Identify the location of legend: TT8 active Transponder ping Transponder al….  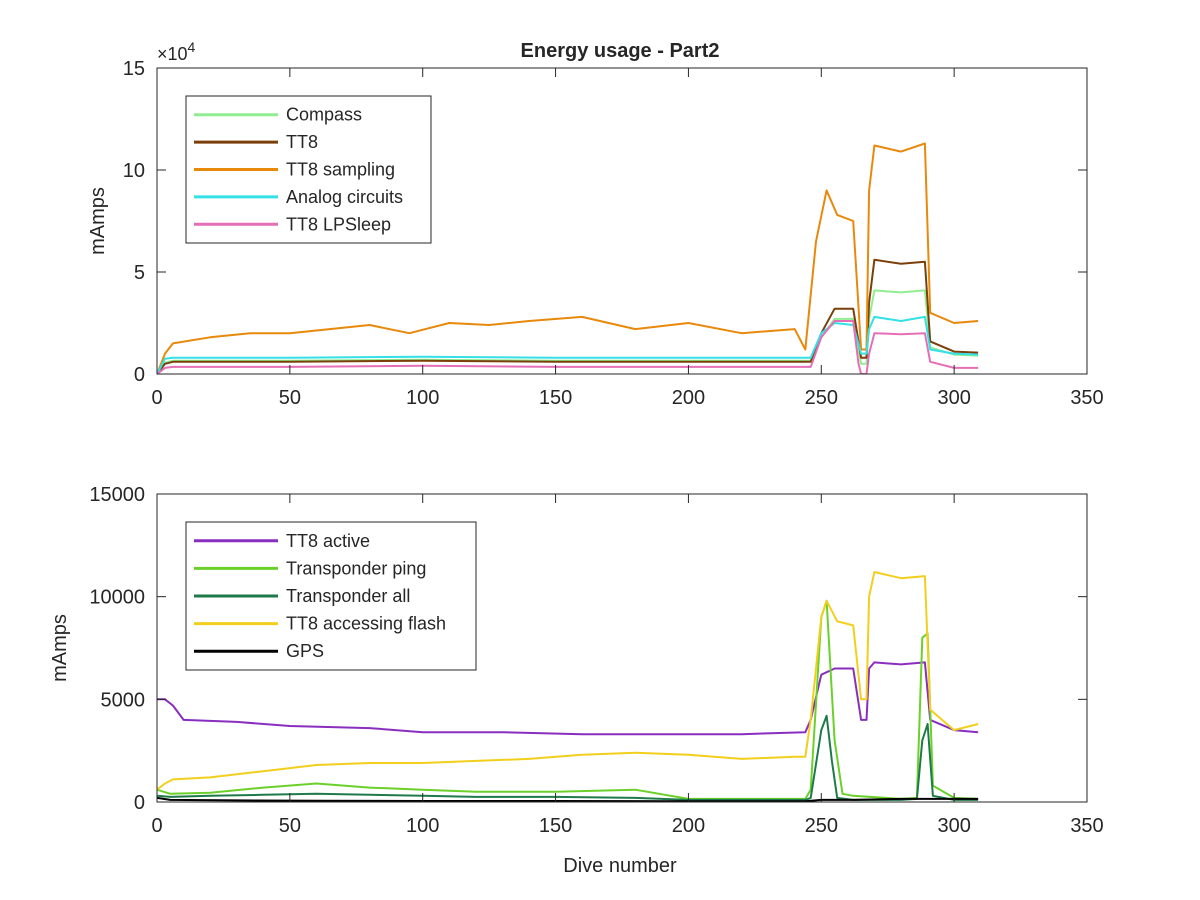
(331, 596).